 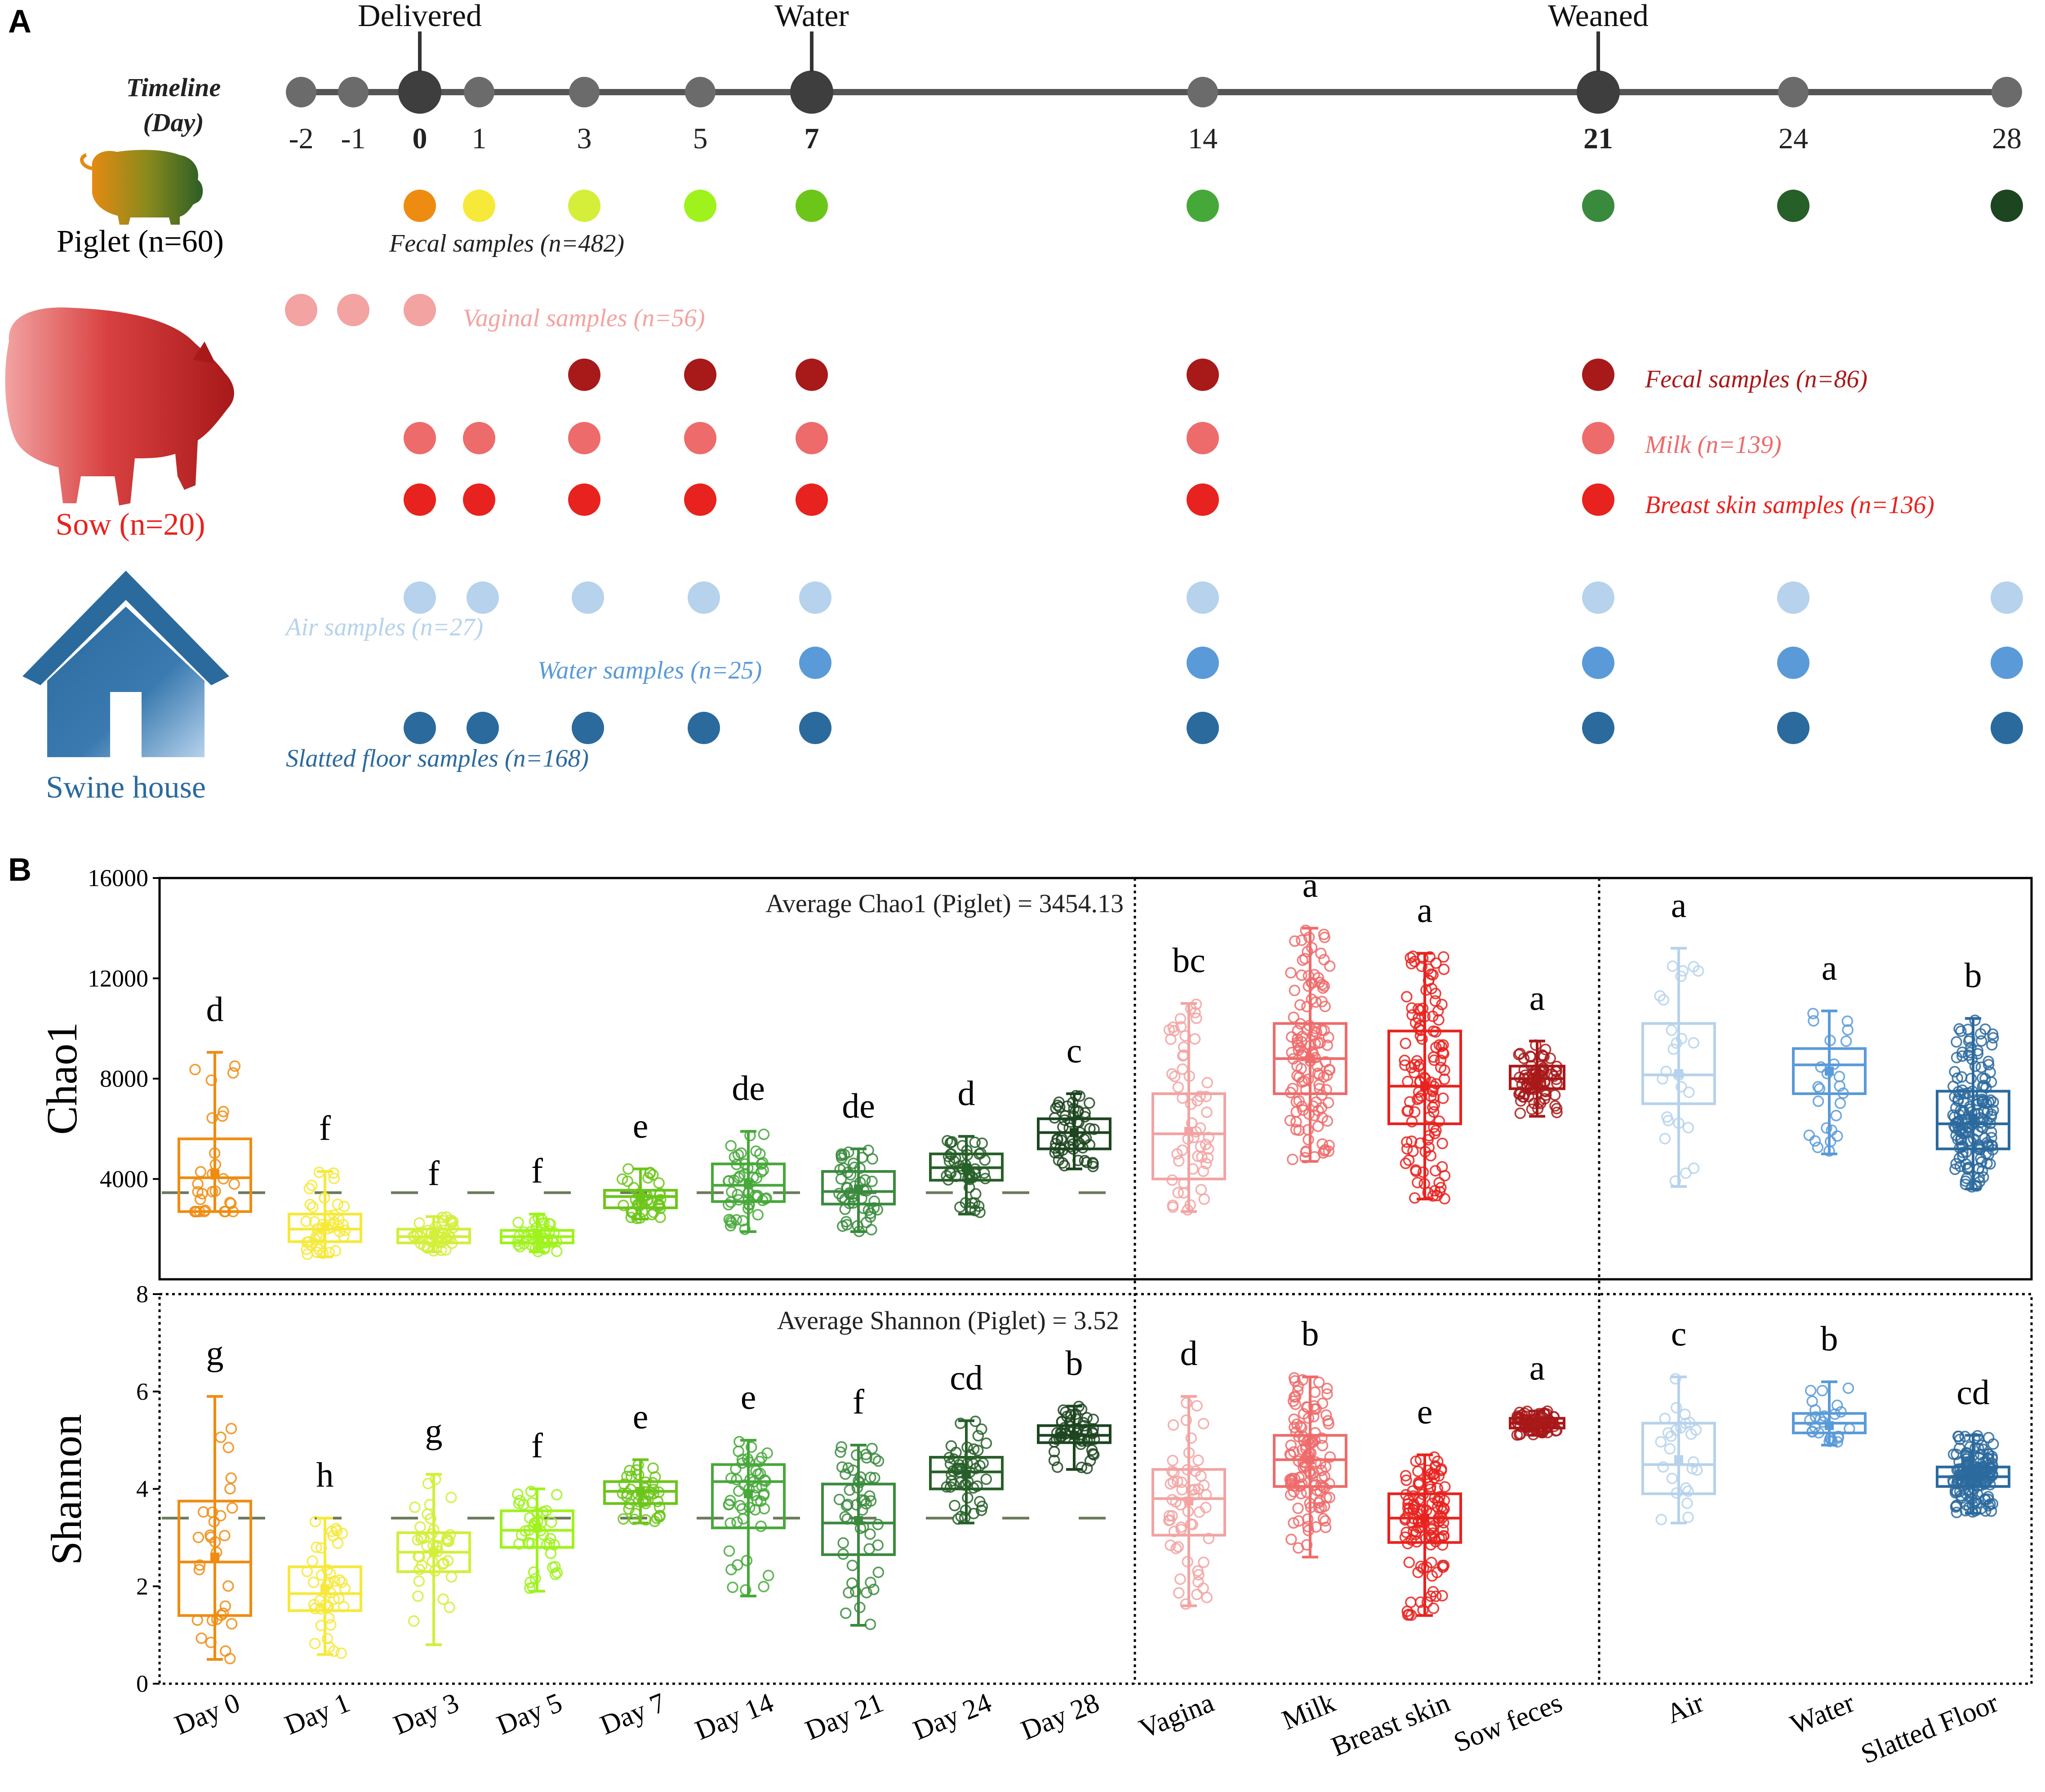 What do you see at coordinates (1598, 16) in the screenshot?
I see `timeline-event-label: Weaned` at bounding box center [1598, 16].